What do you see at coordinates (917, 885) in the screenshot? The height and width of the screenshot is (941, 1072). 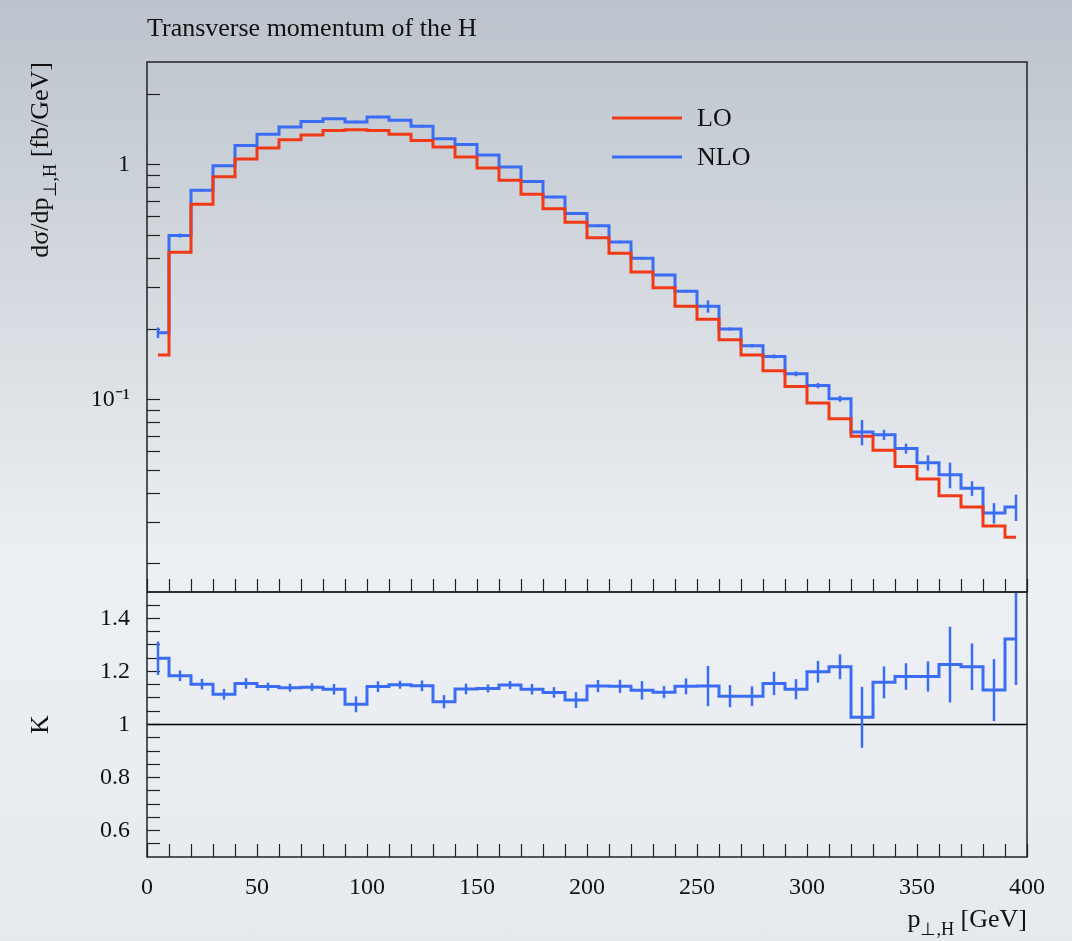 I see `x-tick-label: 350` at bounding box center [917, 885].